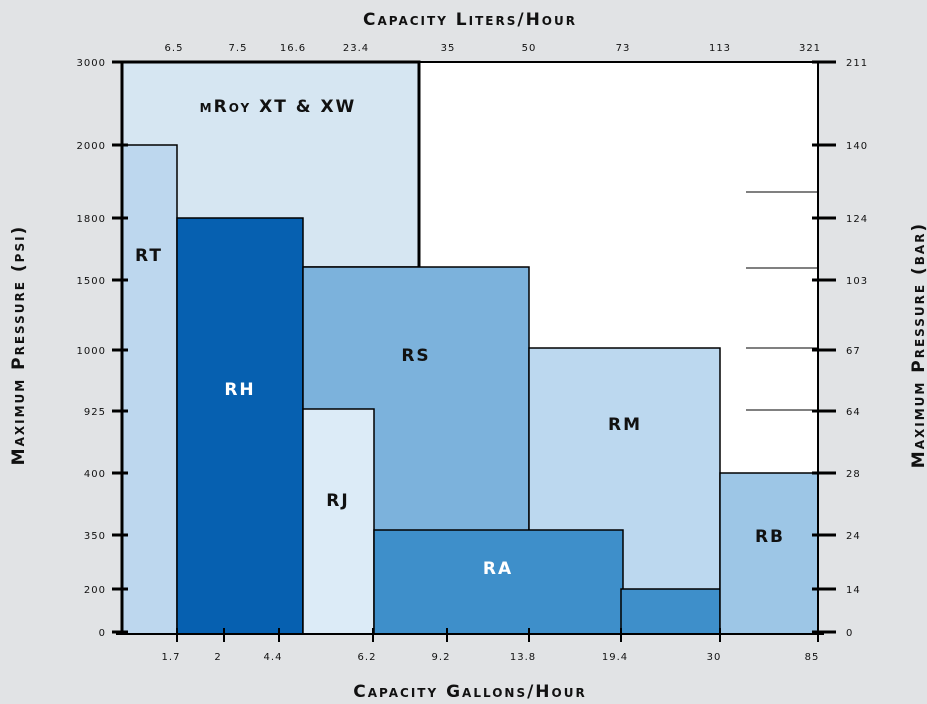 This screenshot has width=927, height=704. Describe the element at coordinates (91, 219) in the screenshot. I see `left-tick-label: 1800` at that location.